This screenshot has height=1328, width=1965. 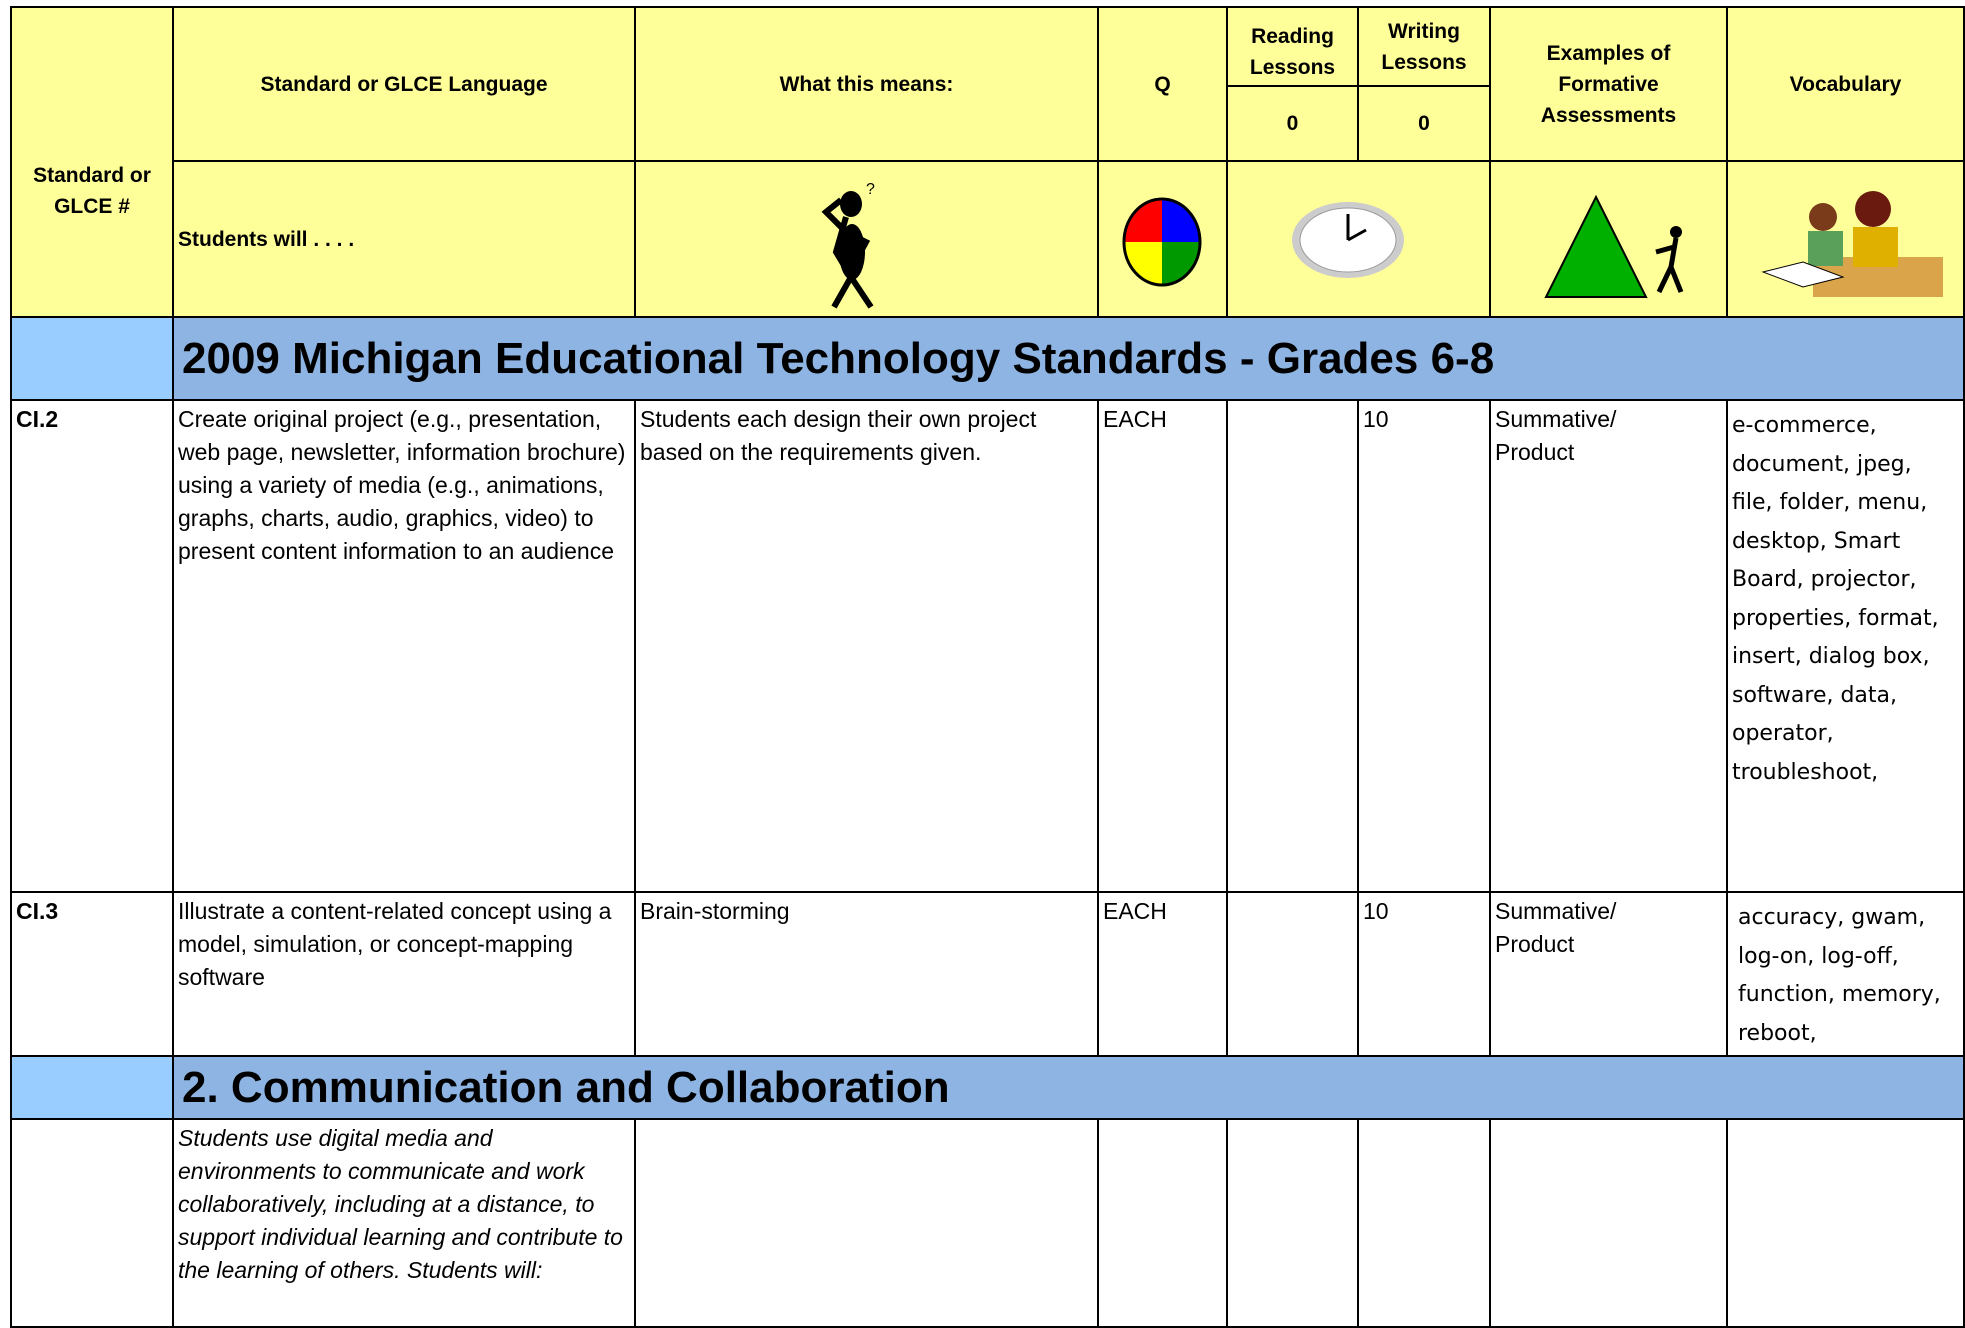 What do you see at coordinates (1852, 244) in the screenshot?
I see `readers-icon` at bounding box center [1852, 244].